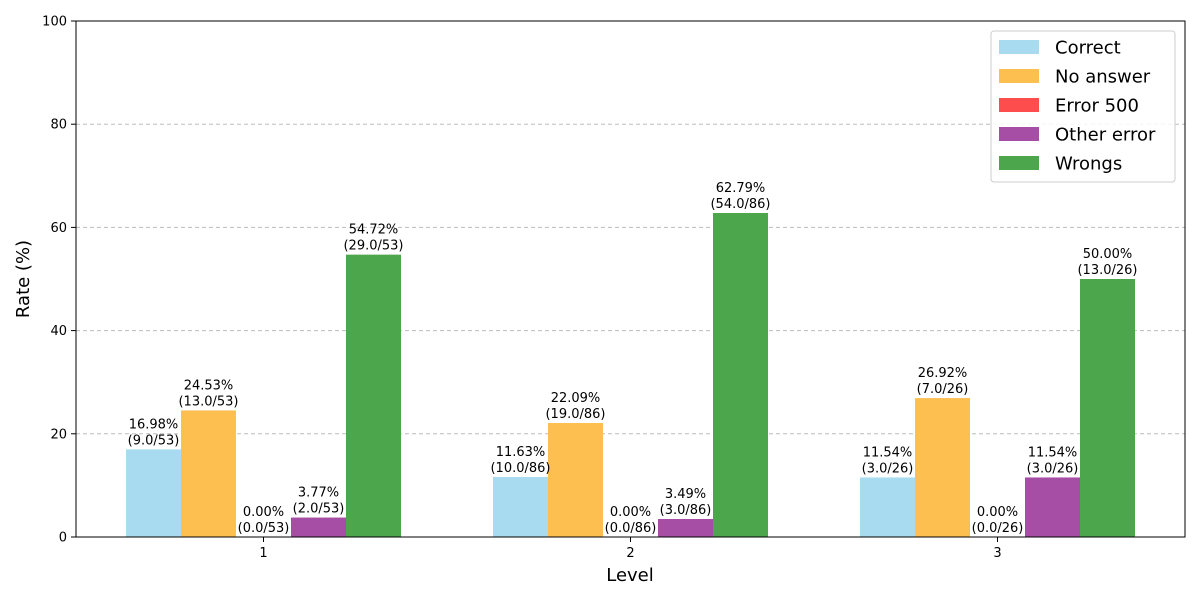 The image size is (1200, 604). I want to click on bar-count-label: (13.0/26), so click(1107, 270).